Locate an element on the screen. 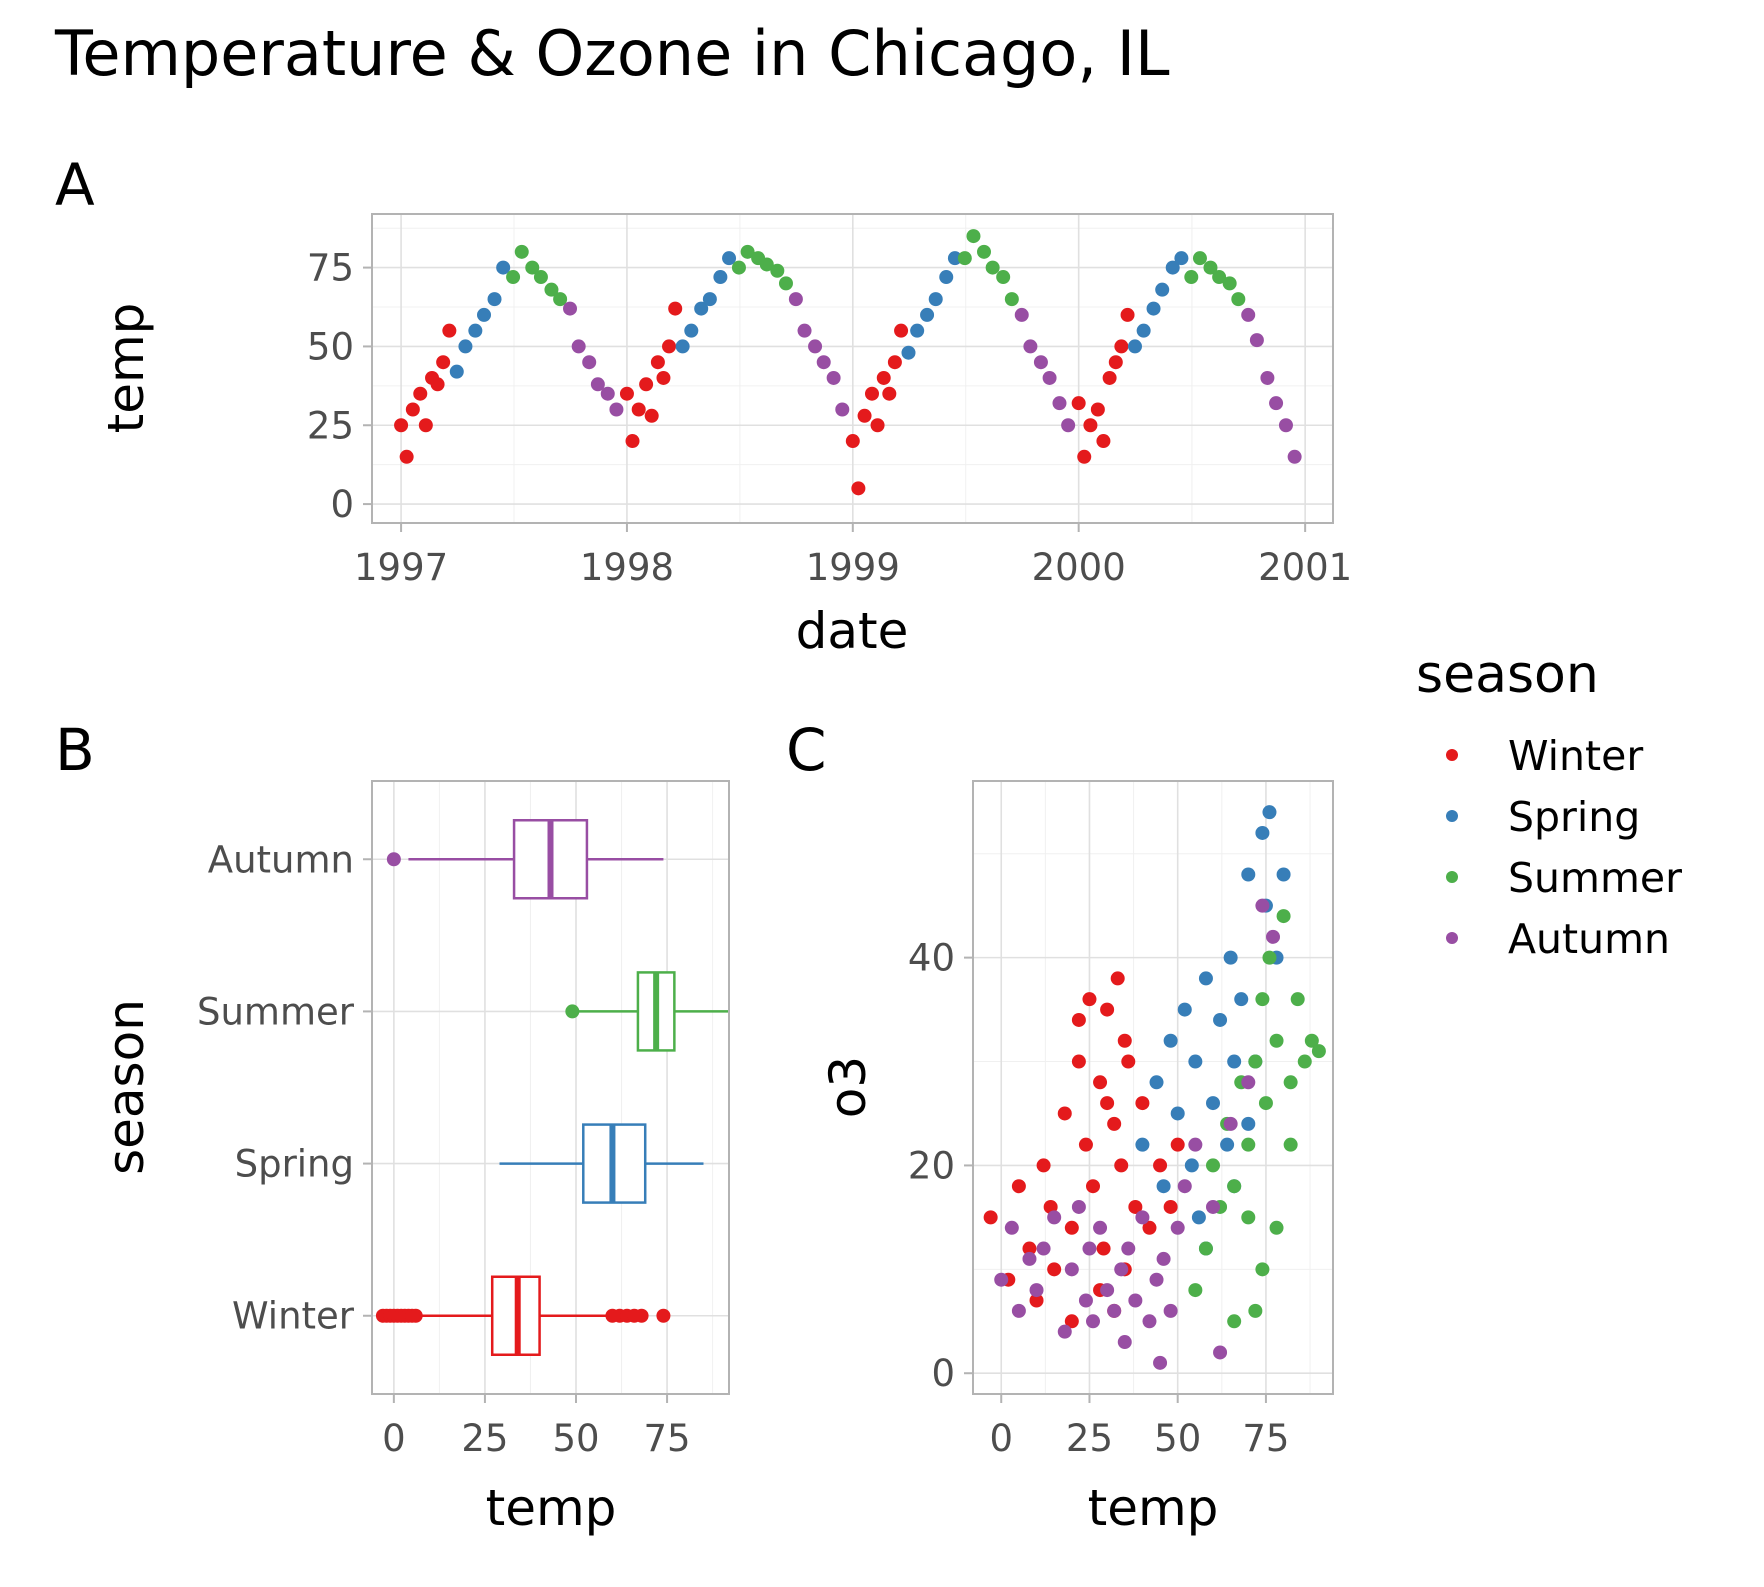 The image size is (1764, 1587). panel-a-points is located at coordinates (848, 362).